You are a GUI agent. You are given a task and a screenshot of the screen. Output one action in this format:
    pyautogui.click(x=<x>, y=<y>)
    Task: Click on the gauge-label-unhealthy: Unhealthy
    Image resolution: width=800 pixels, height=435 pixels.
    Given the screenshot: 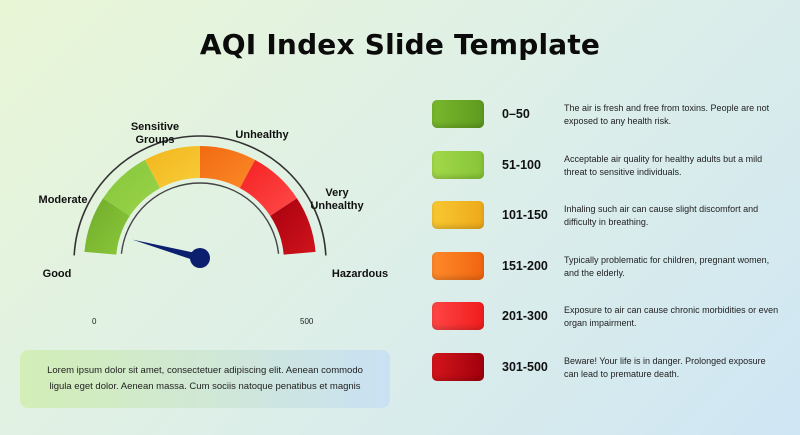 What is the action you would take?
    pyautogui.click(x=262, y=135)
    